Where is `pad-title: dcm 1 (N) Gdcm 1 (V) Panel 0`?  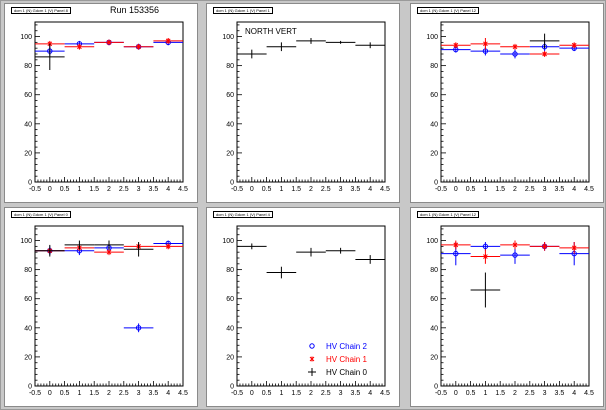 pad-title: dcm 1 (N) Gdcm 1 (V) Panel 0 is located at coordinates (41, 214).